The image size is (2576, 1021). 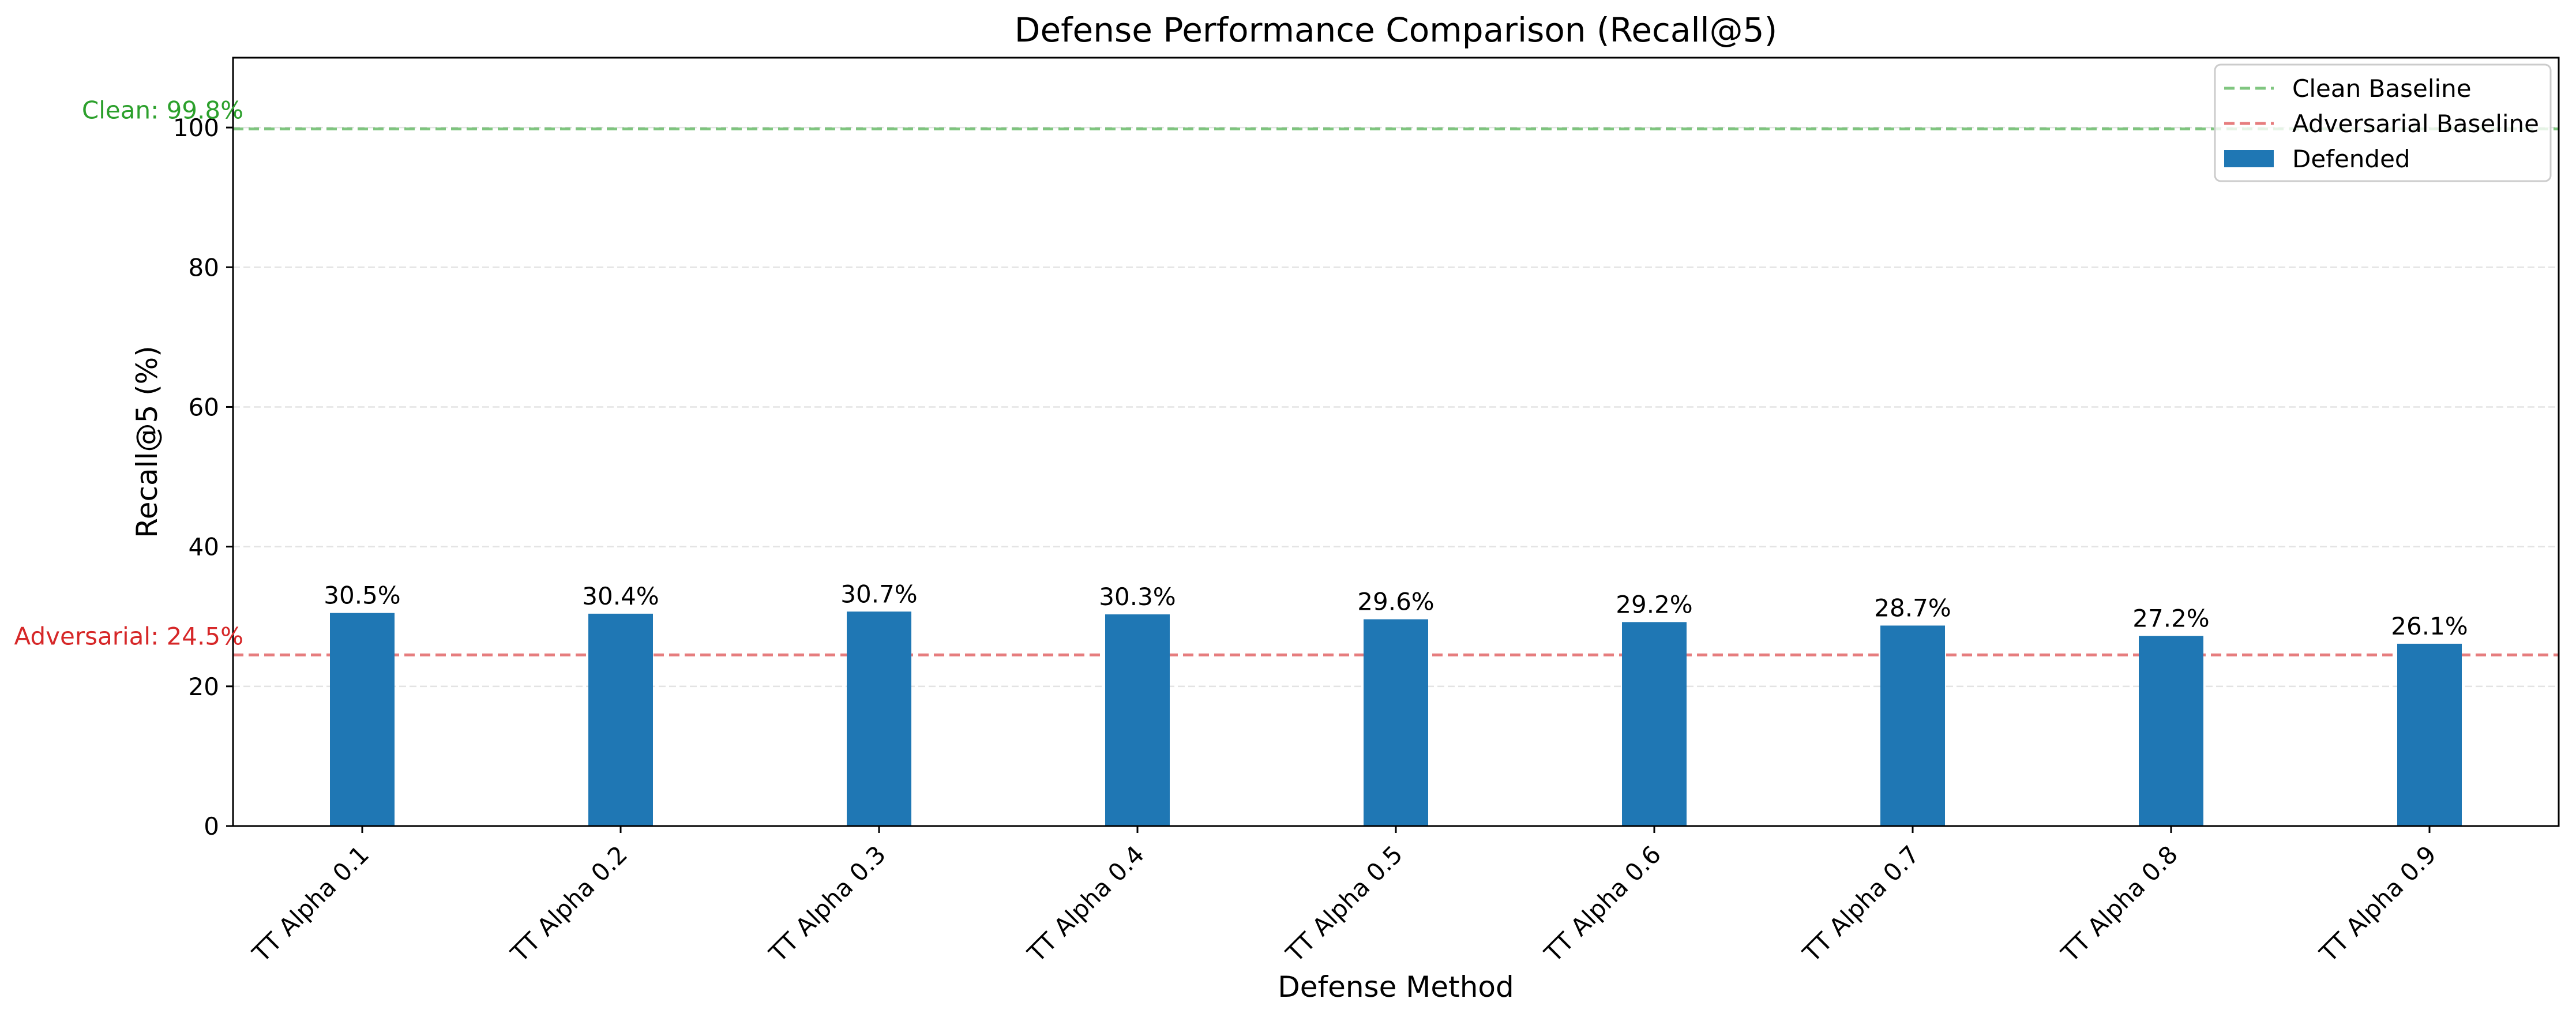 What do you see at coordinates (203, 477) in the screenshot?
I see `y-axis-ticks: 0 20 40 60 80 100` at bounding box center [203, 477].